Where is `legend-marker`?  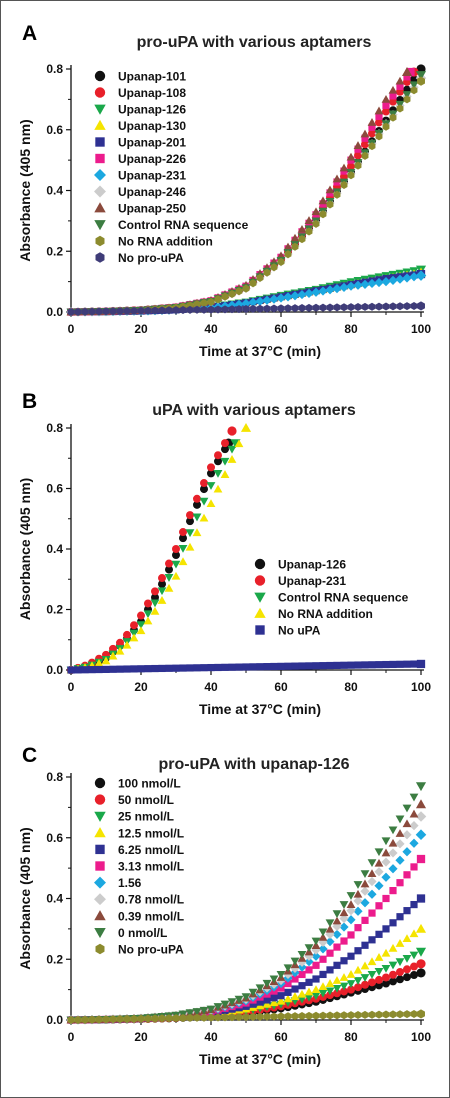
legend-marker is located at coordinates (100, 866).